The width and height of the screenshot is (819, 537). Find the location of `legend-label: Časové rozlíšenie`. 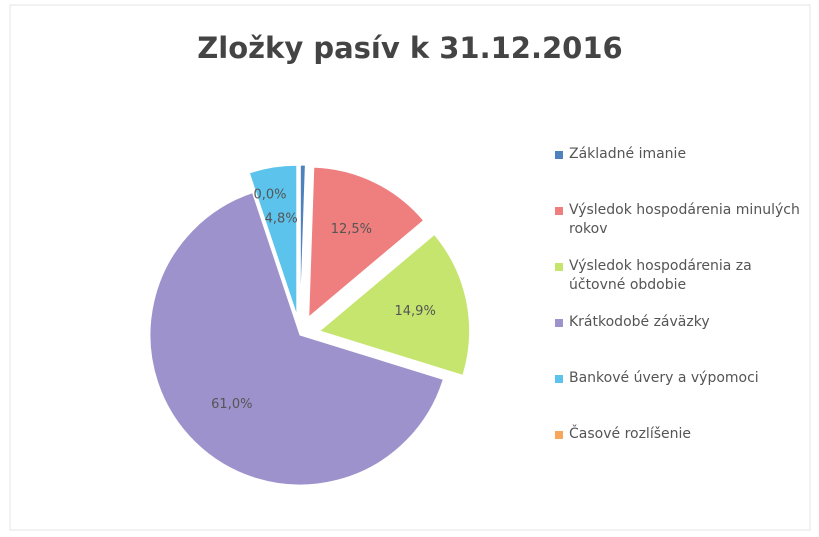

legend-label: Časové rozlíšenie is located at coordinates (630, 434).